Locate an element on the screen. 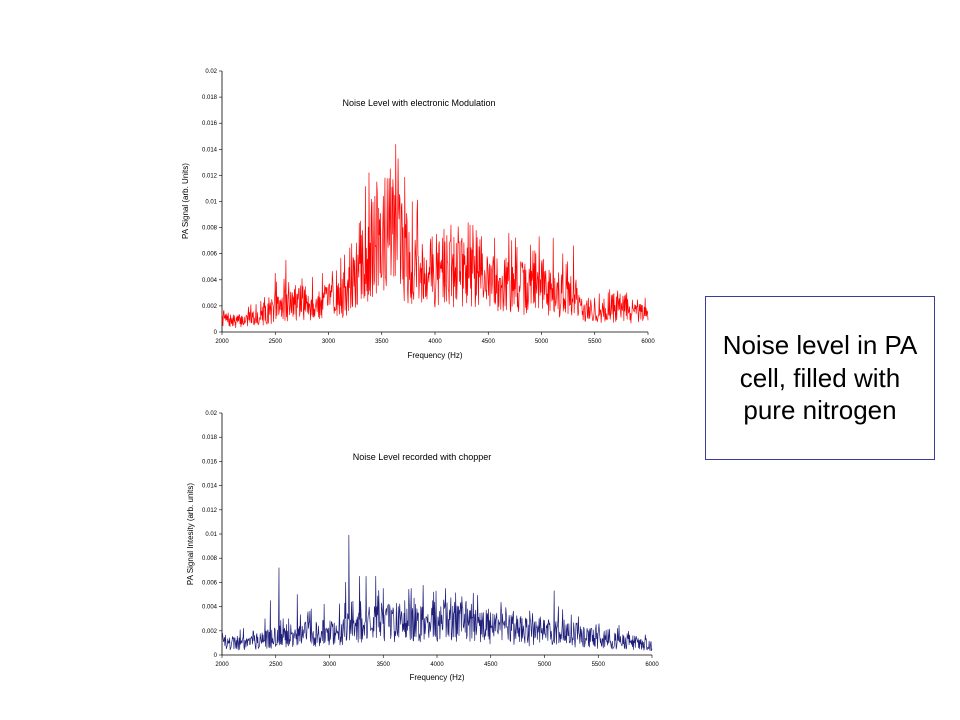  chart-title: Noise Level with electronic Modulation is located at coordinates (418, 103).